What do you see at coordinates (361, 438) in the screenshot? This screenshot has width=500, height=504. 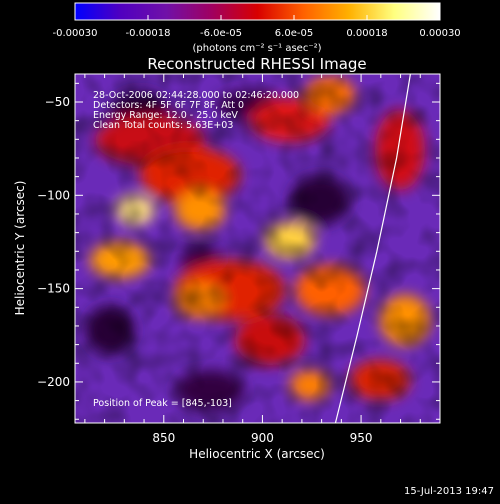 I see `x-tick-label: 950` at bounding box center [361, 438].